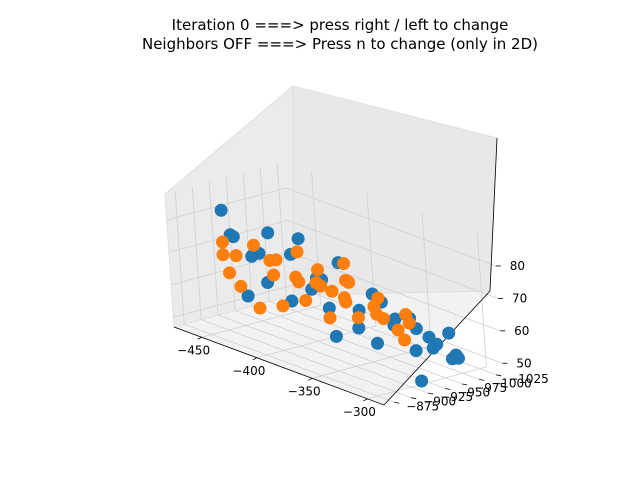 This screenshot has width=640, height=480. Describe the element at coordinates (473, 393) in the screenshot. I see `y-tick-label: −950` at that location.